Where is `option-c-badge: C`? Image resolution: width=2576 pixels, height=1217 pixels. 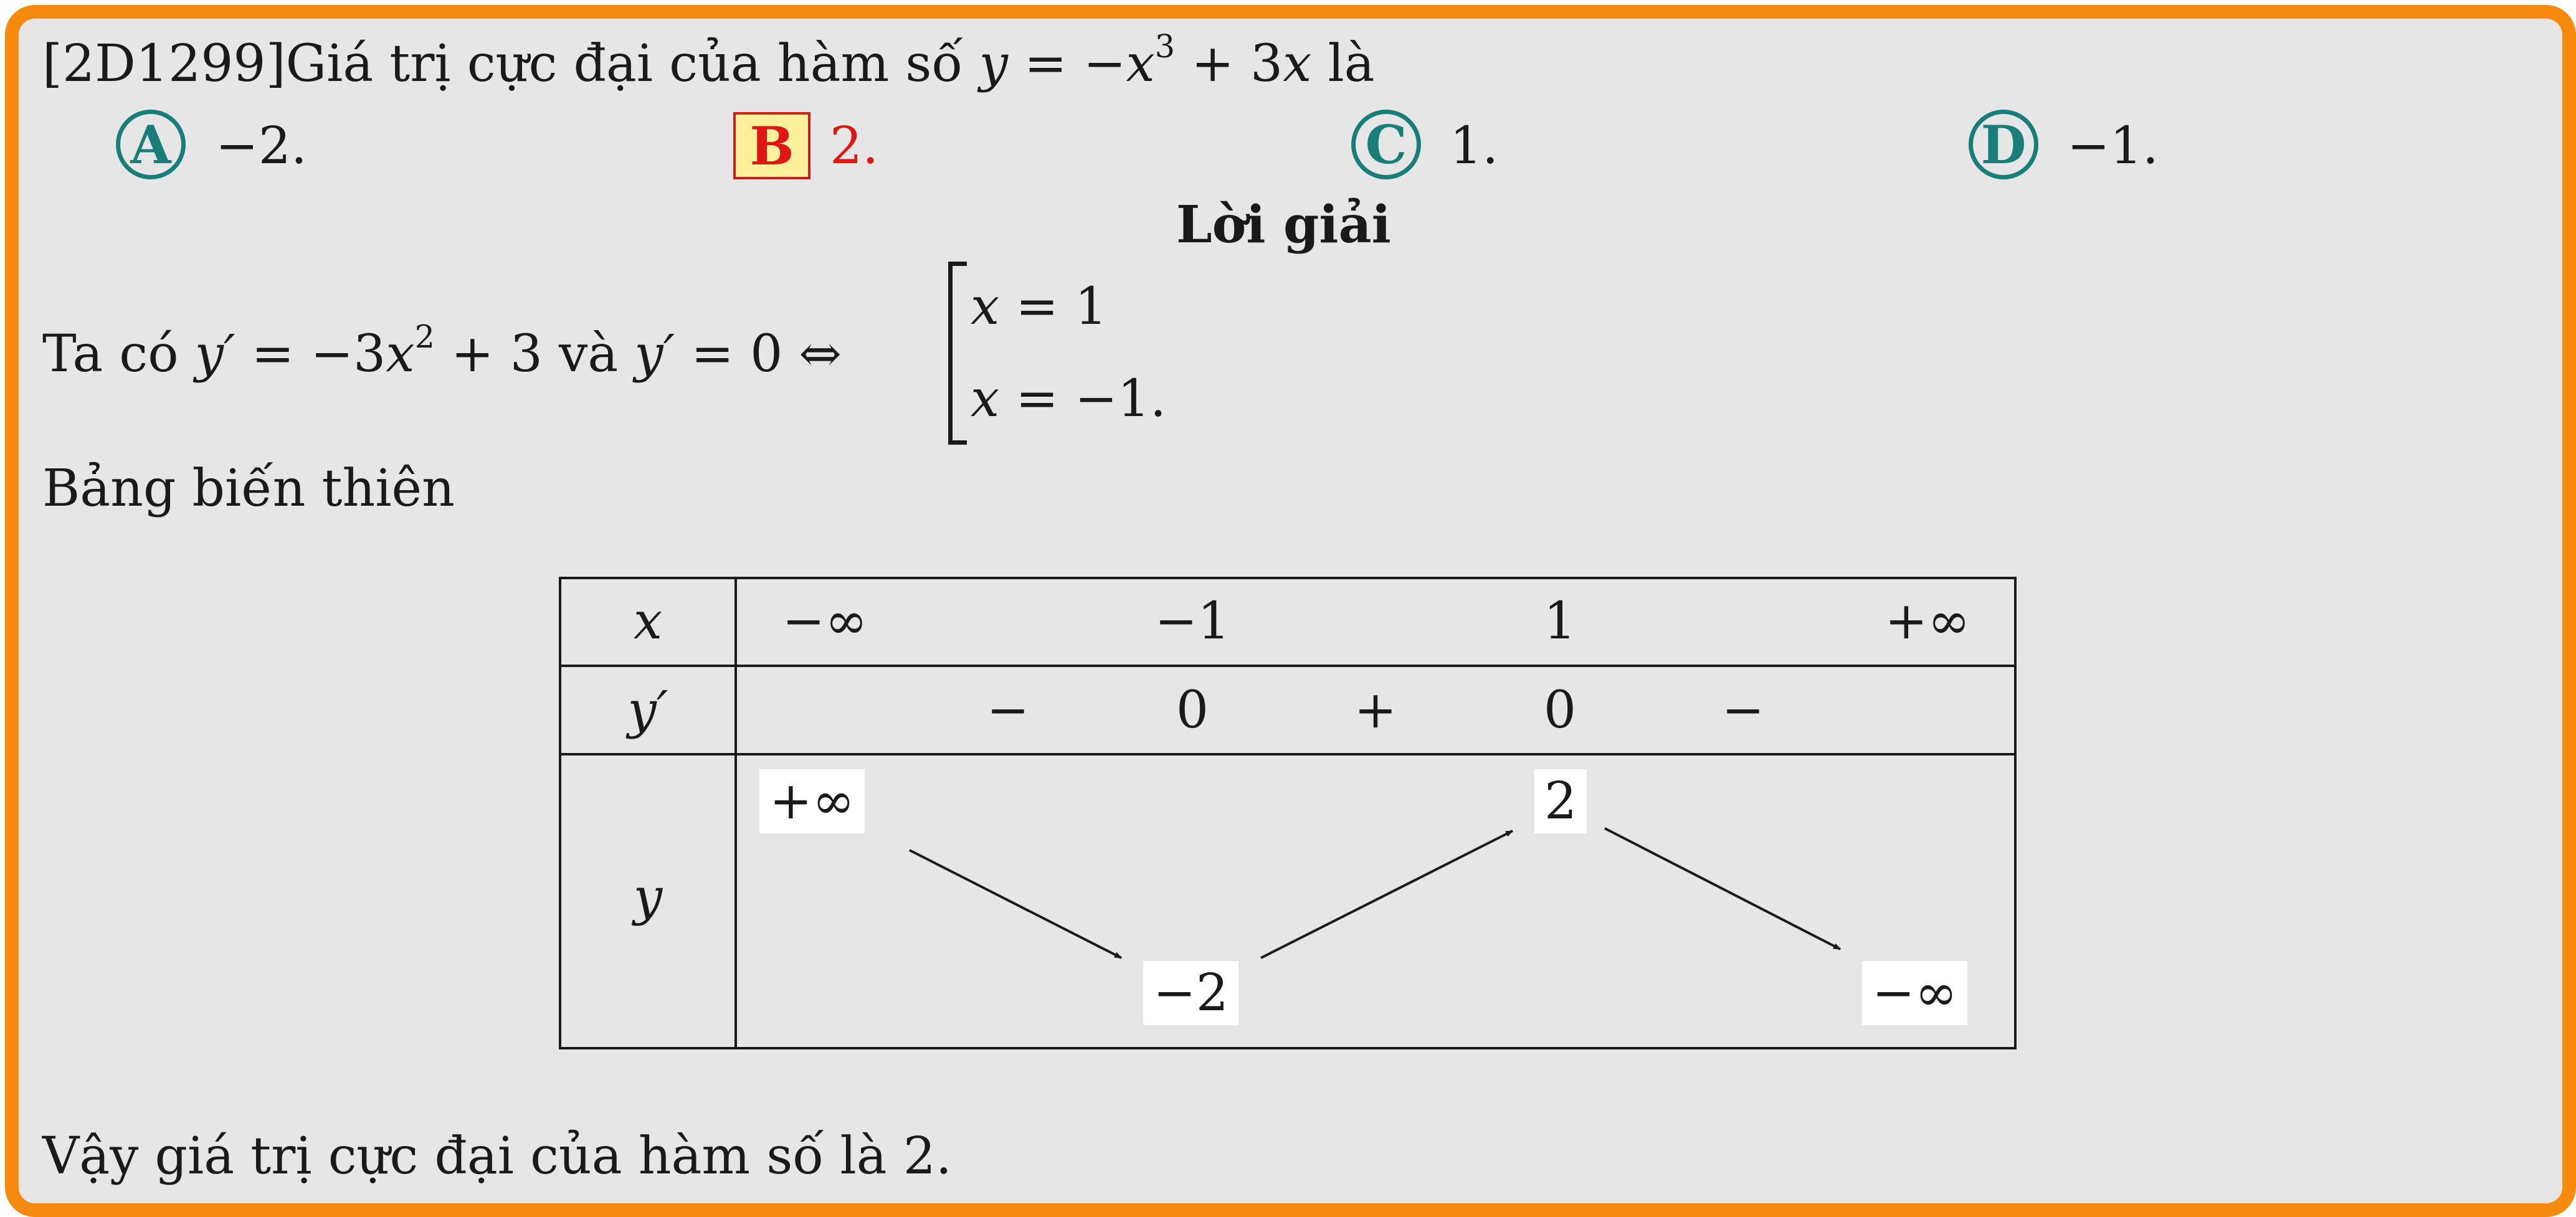
option-c-badge: C is located at coordinates (1386, 144).